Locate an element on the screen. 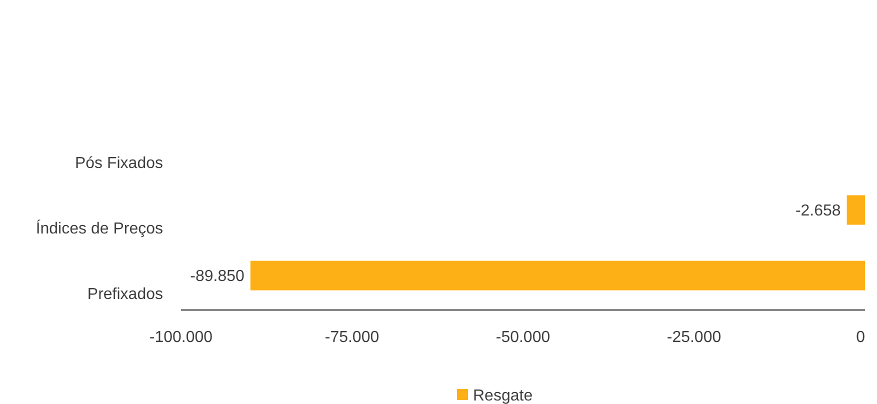  y-tick-label: Índices de Preços is located at coordinates (99, 229).